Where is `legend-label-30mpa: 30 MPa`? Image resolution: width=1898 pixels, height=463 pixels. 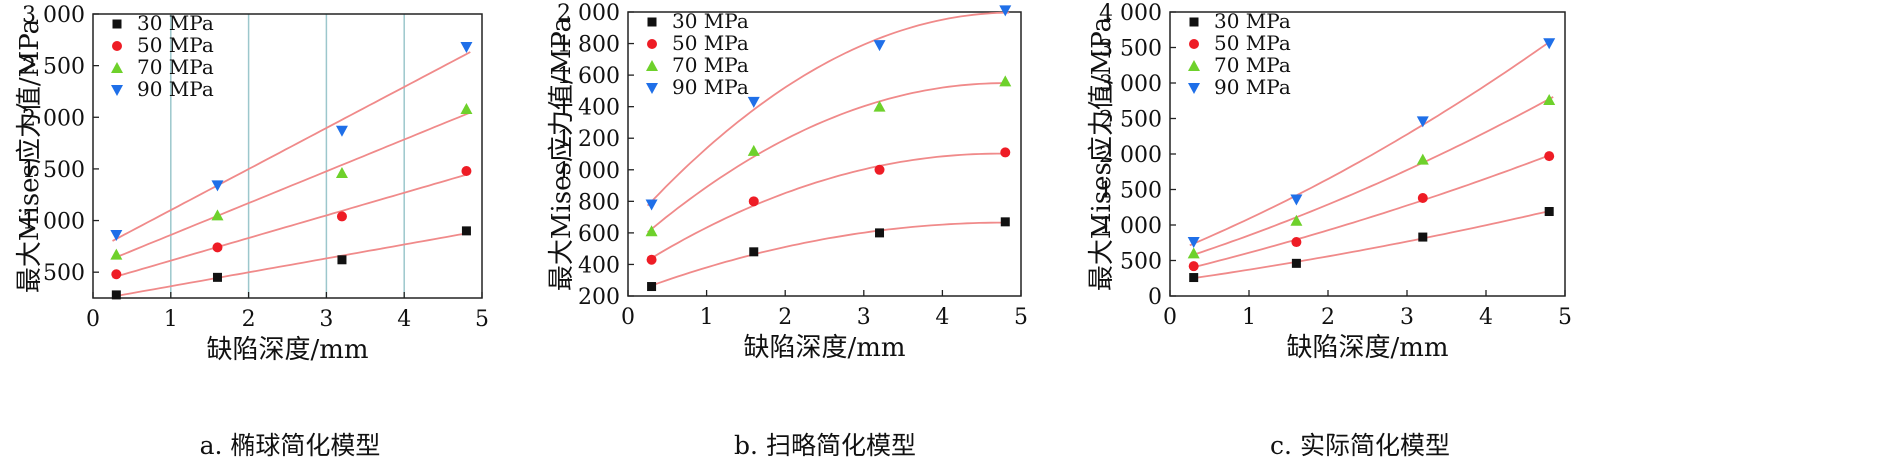 legend-label-30mpa: 30 MPa is located at coordinates (175, 23).